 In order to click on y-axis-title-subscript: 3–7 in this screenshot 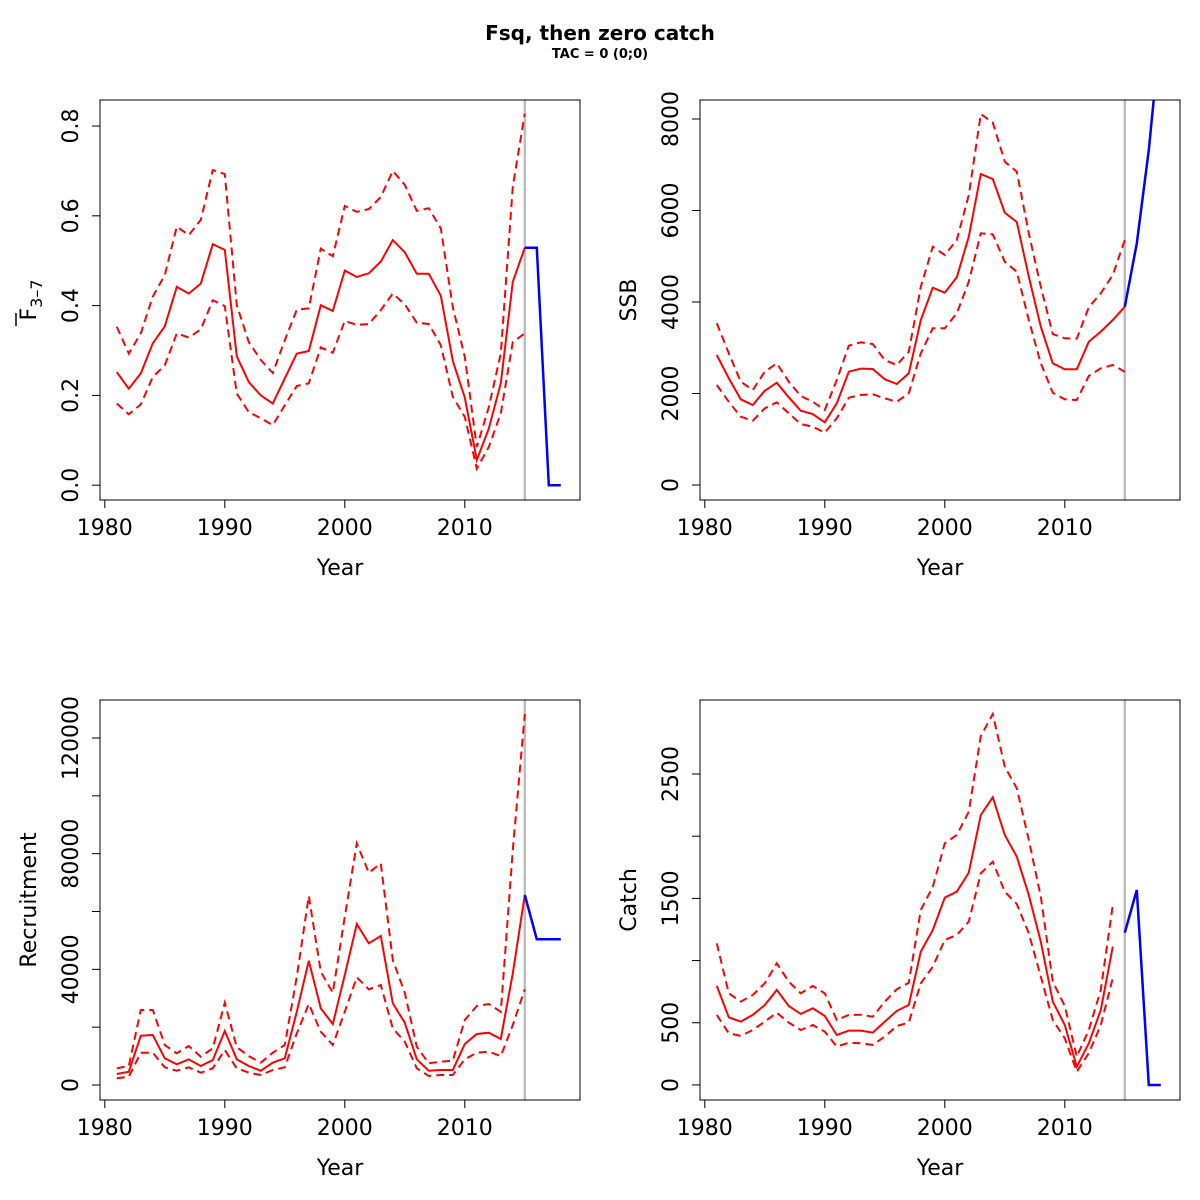, I will do `click(36, 293)`.